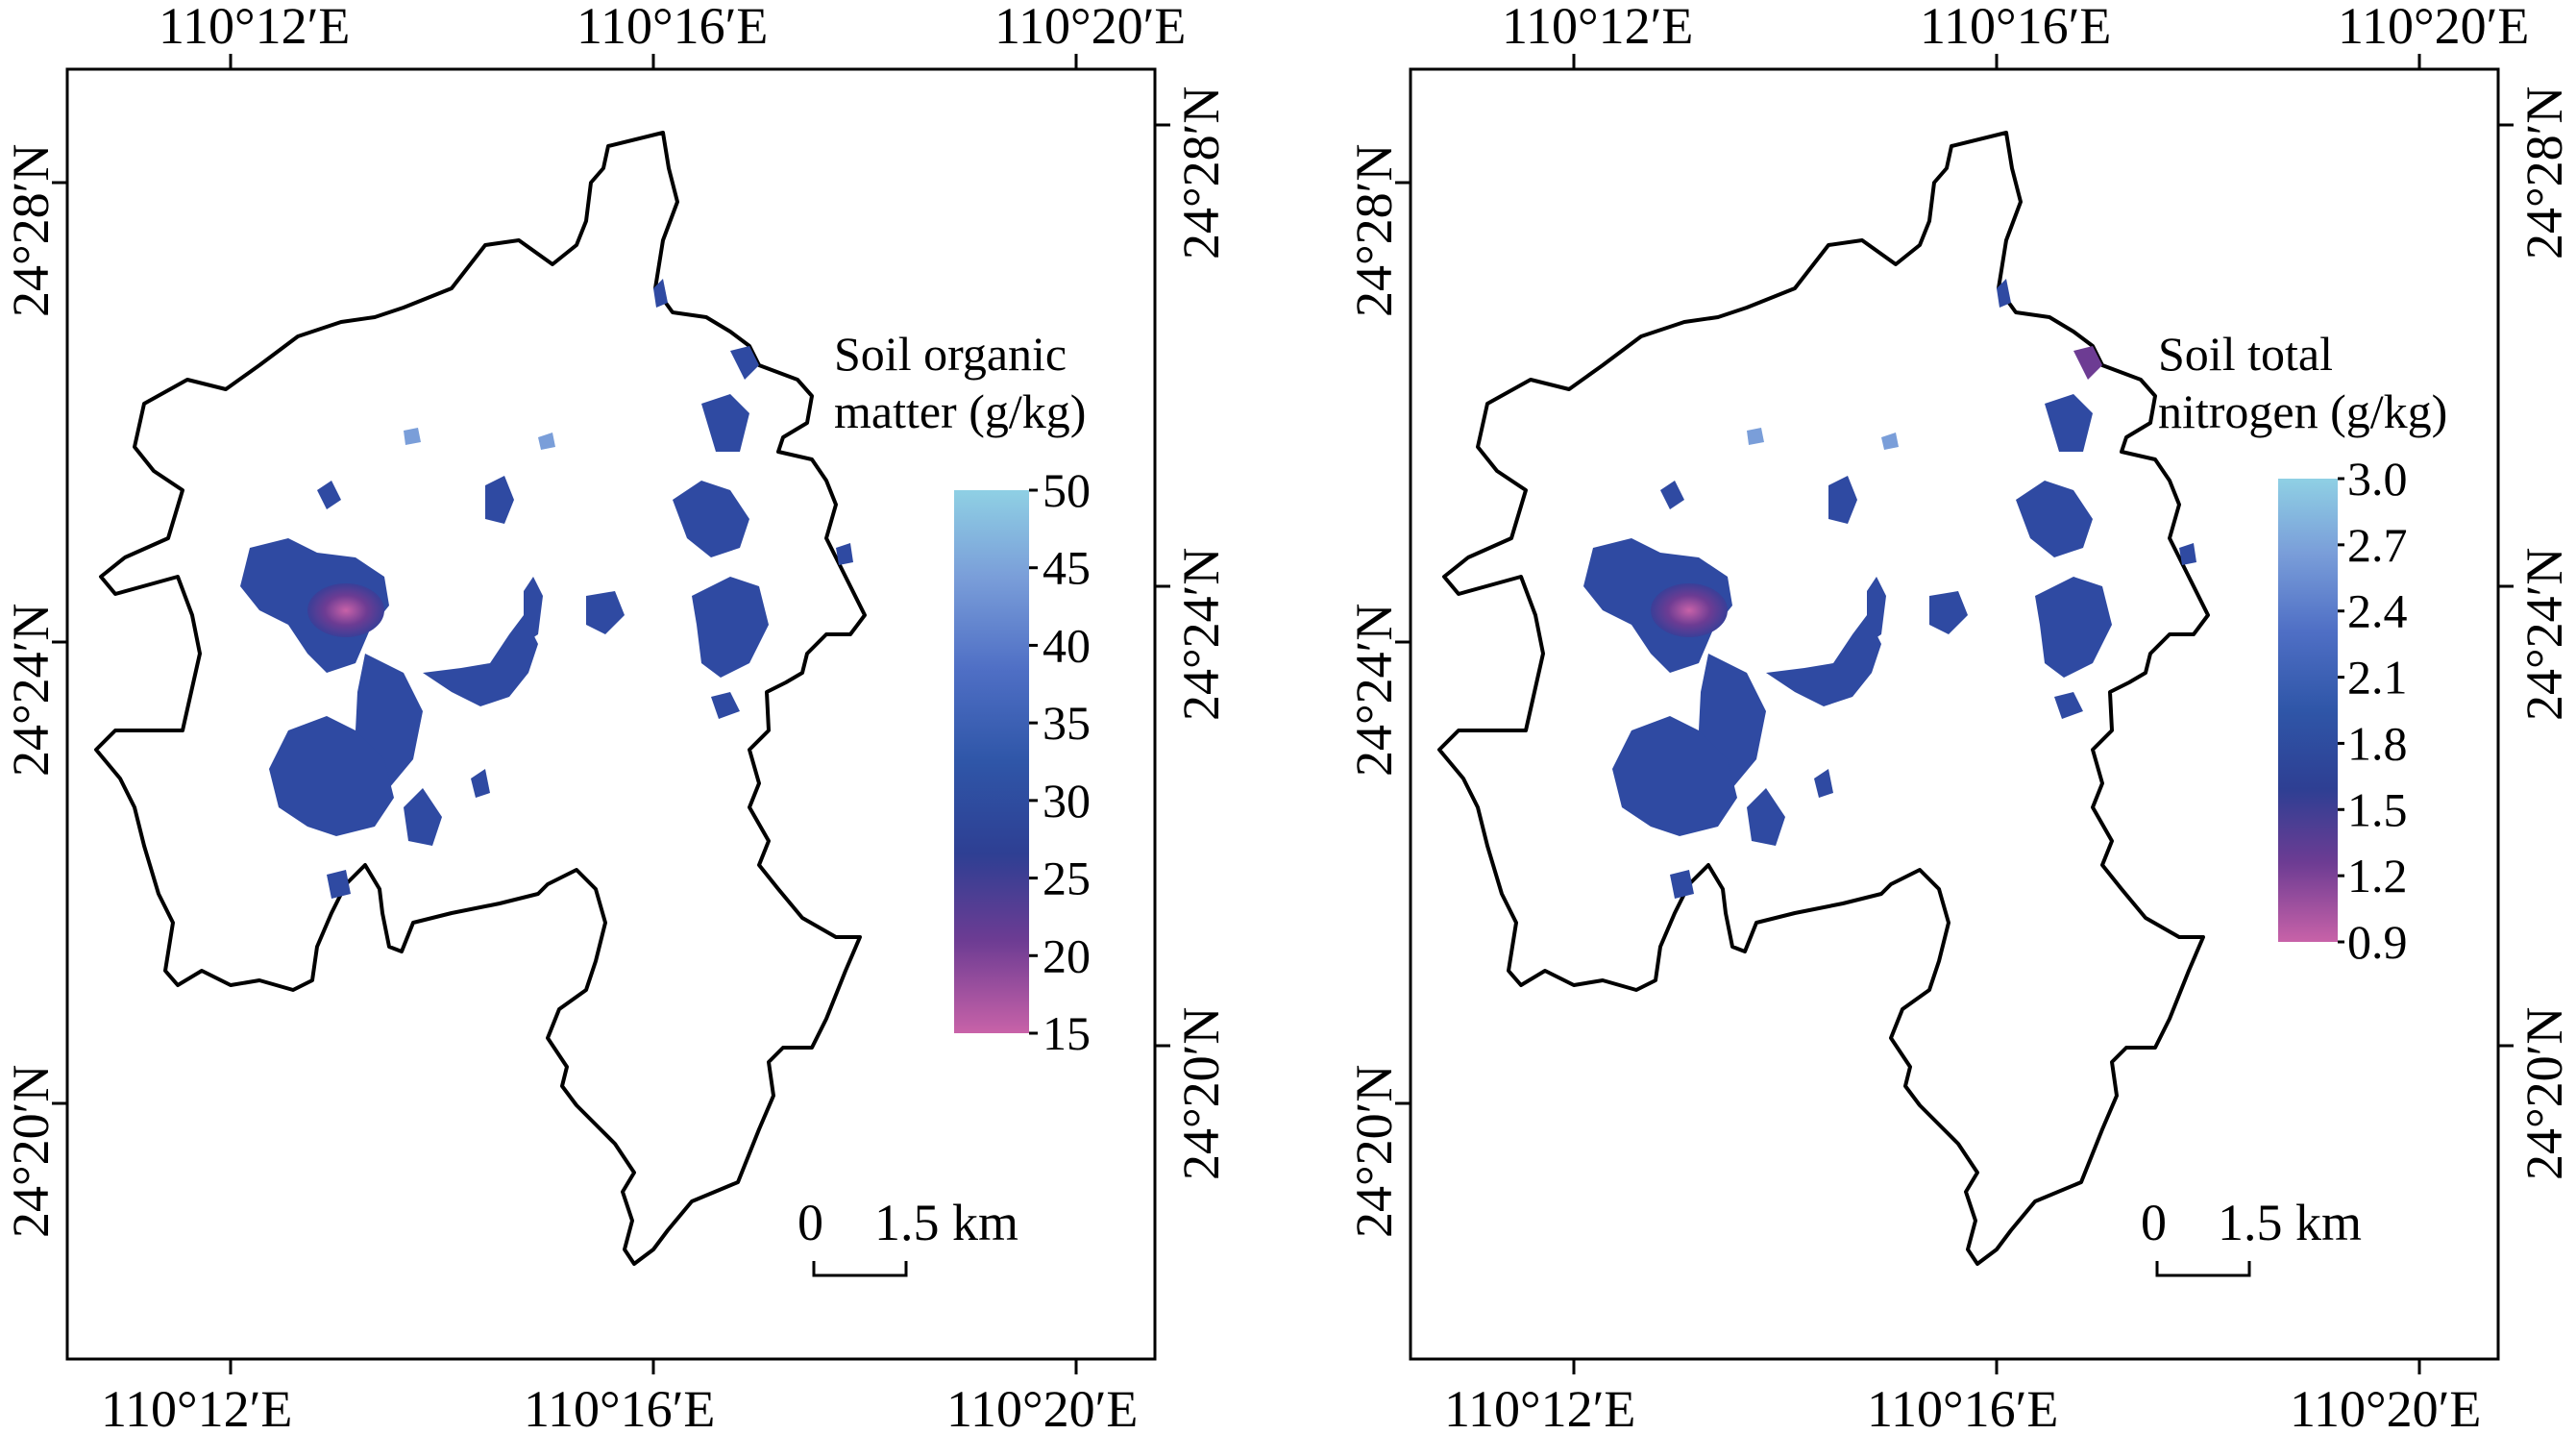  Describe the element at coordinates (2245, 354) in the screenshot. I see `legend-title: Soil total` at that location.